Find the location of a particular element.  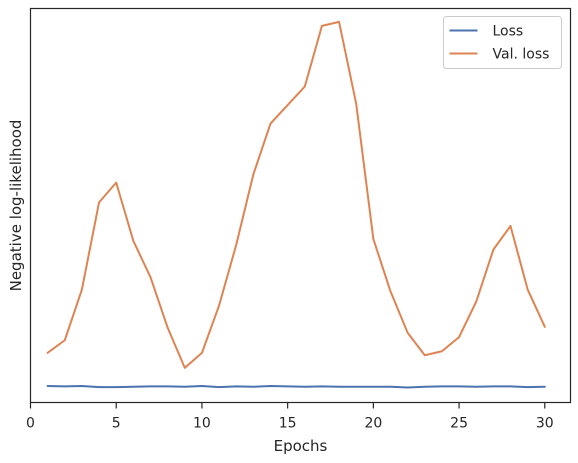

x-axis-title: Epochs is located at coordinates (301, 446).